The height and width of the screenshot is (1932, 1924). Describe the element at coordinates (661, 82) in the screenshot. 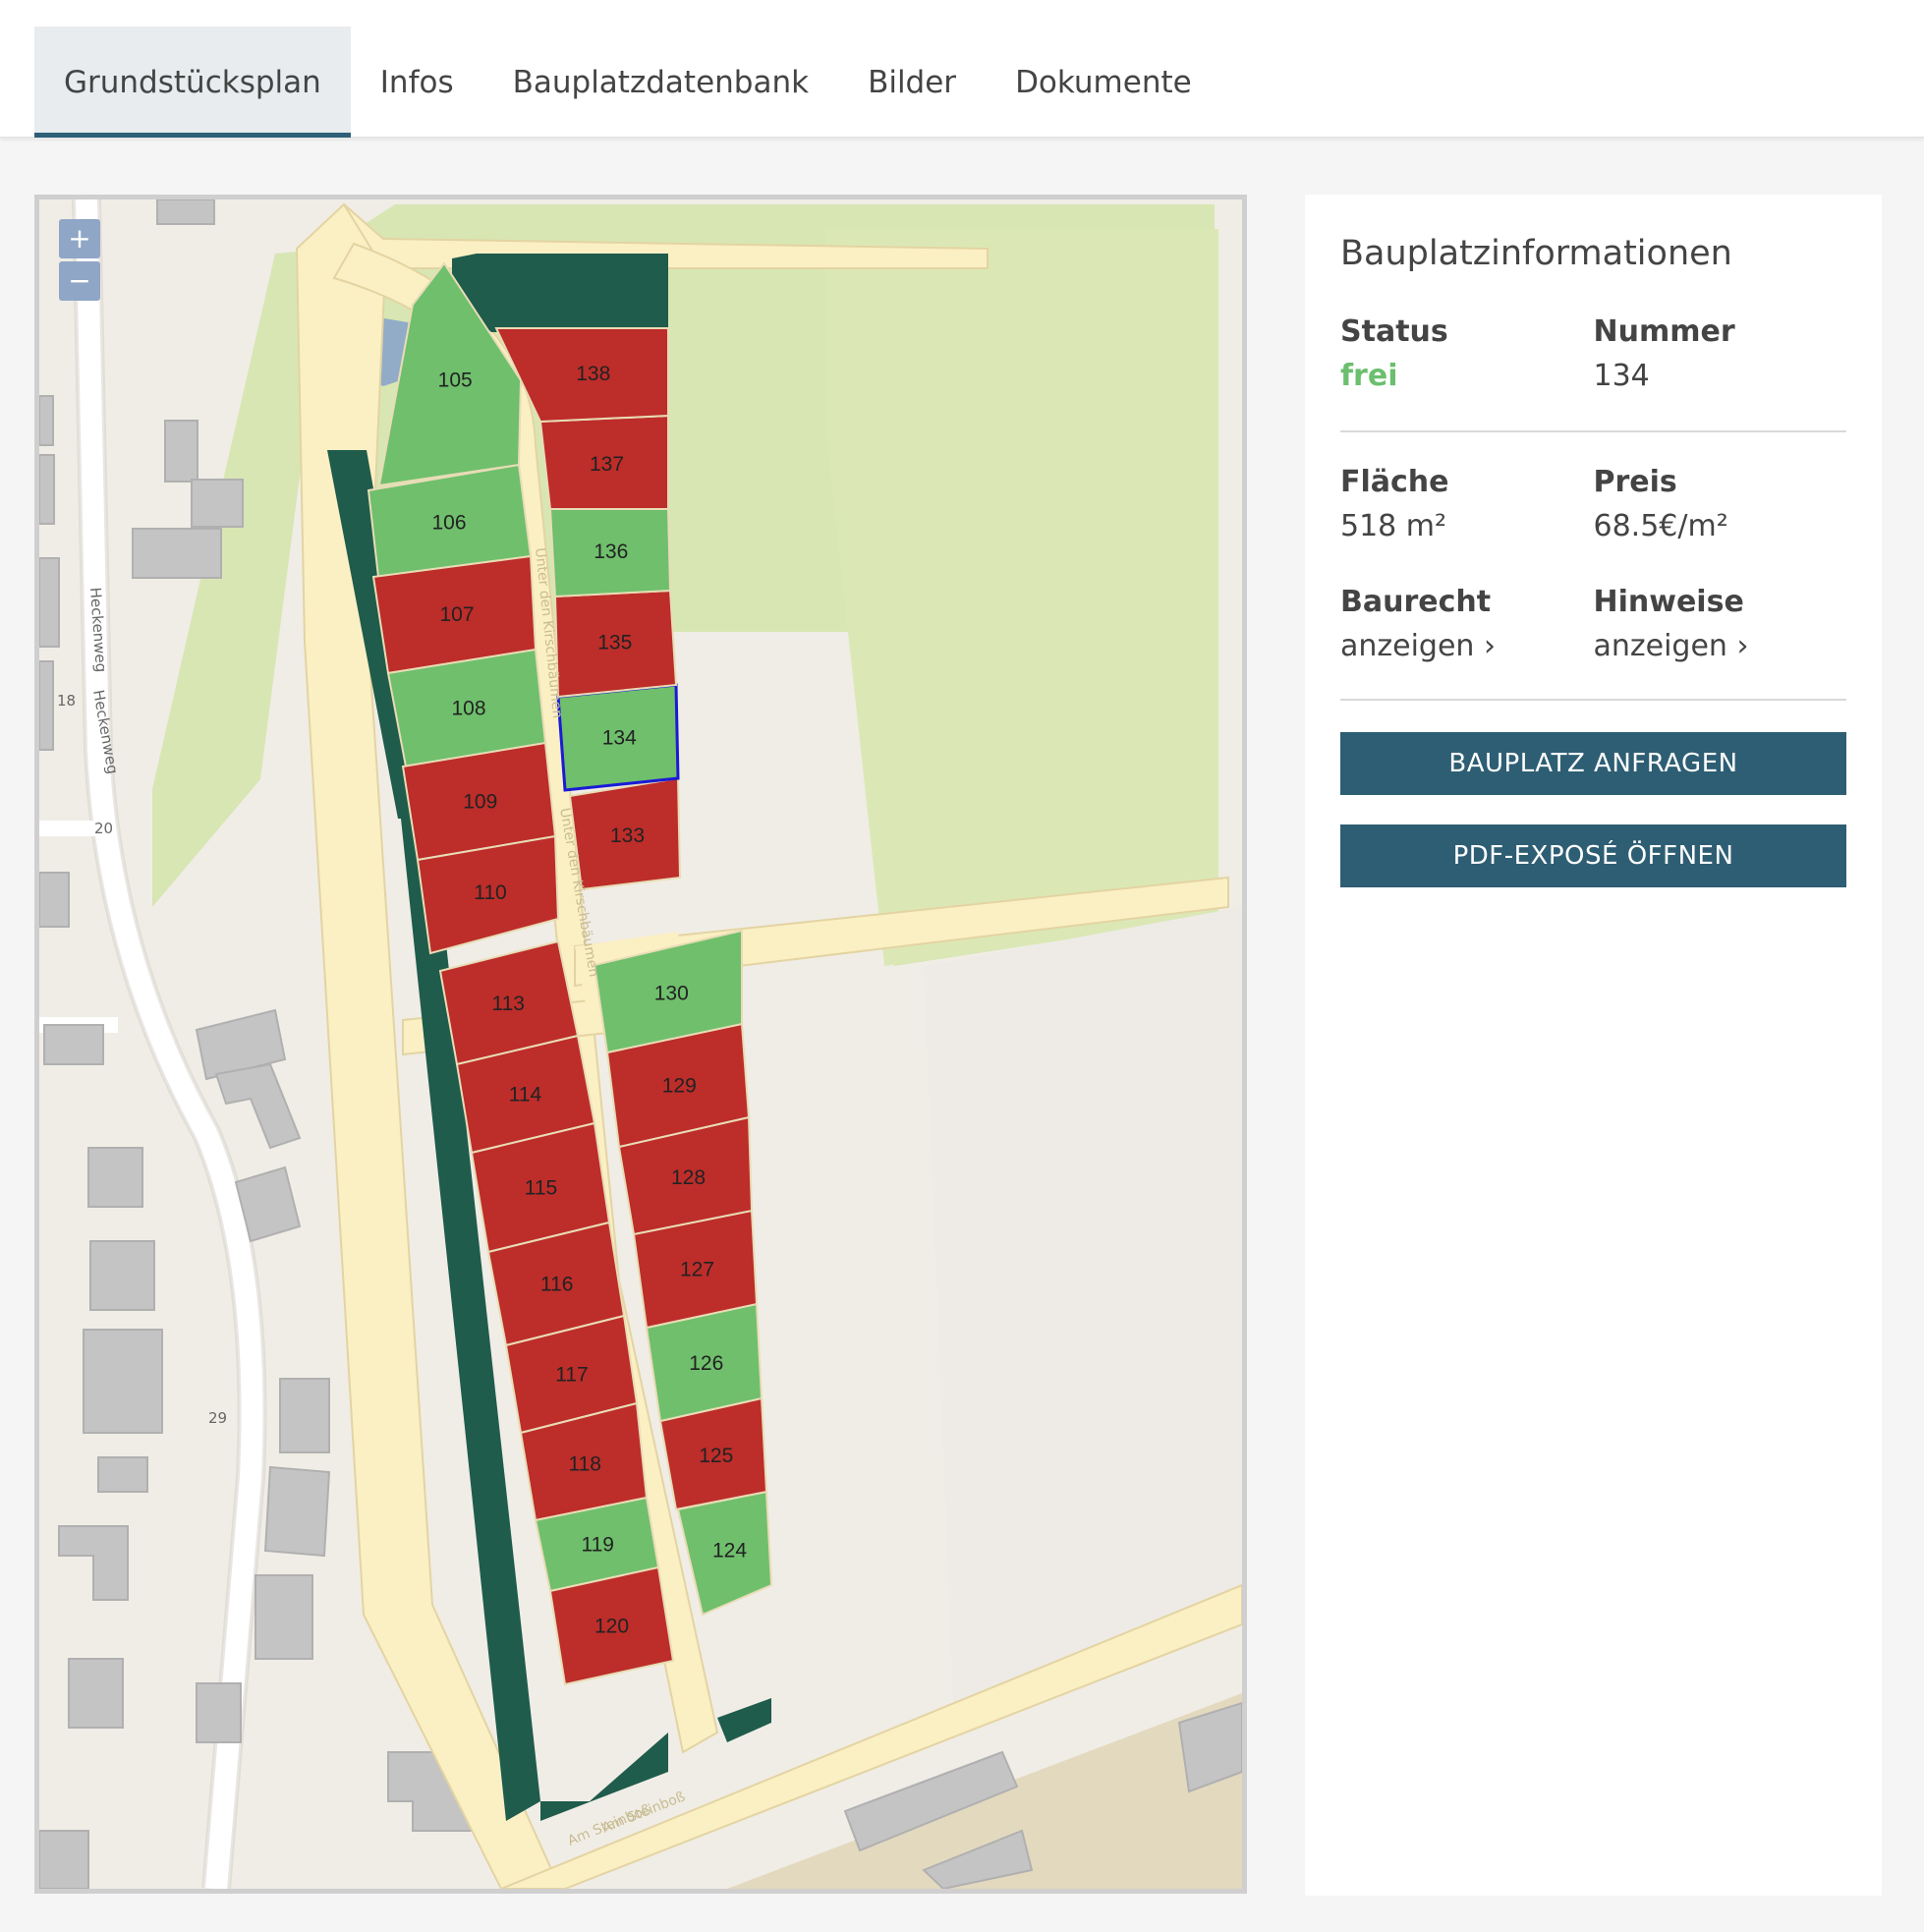

I see `tab-bauplatzdatenbank: Bauplatzdatenbank` at that location.